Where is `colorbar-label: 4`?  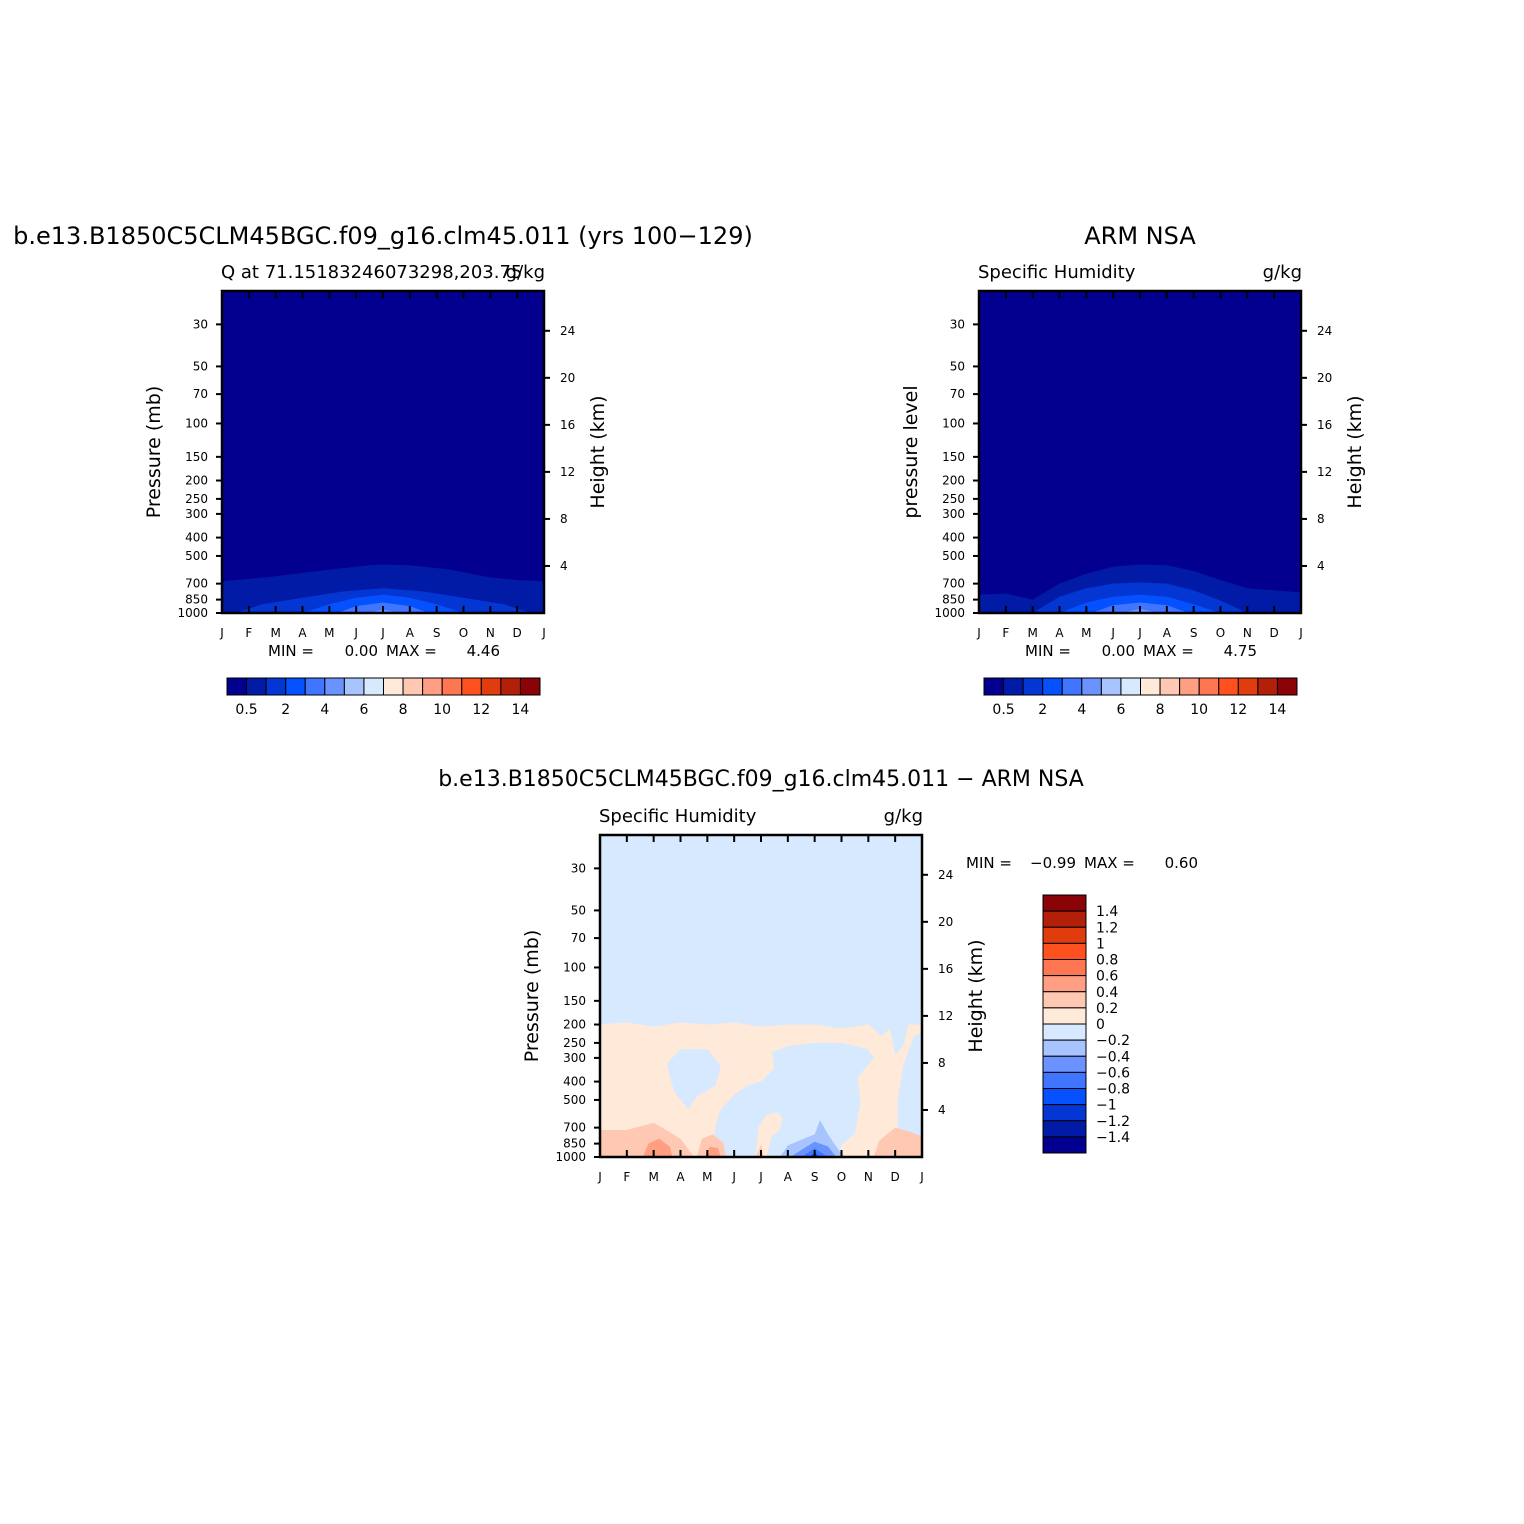 colorbar-label: 4 is located at coordinates (1081, 710).